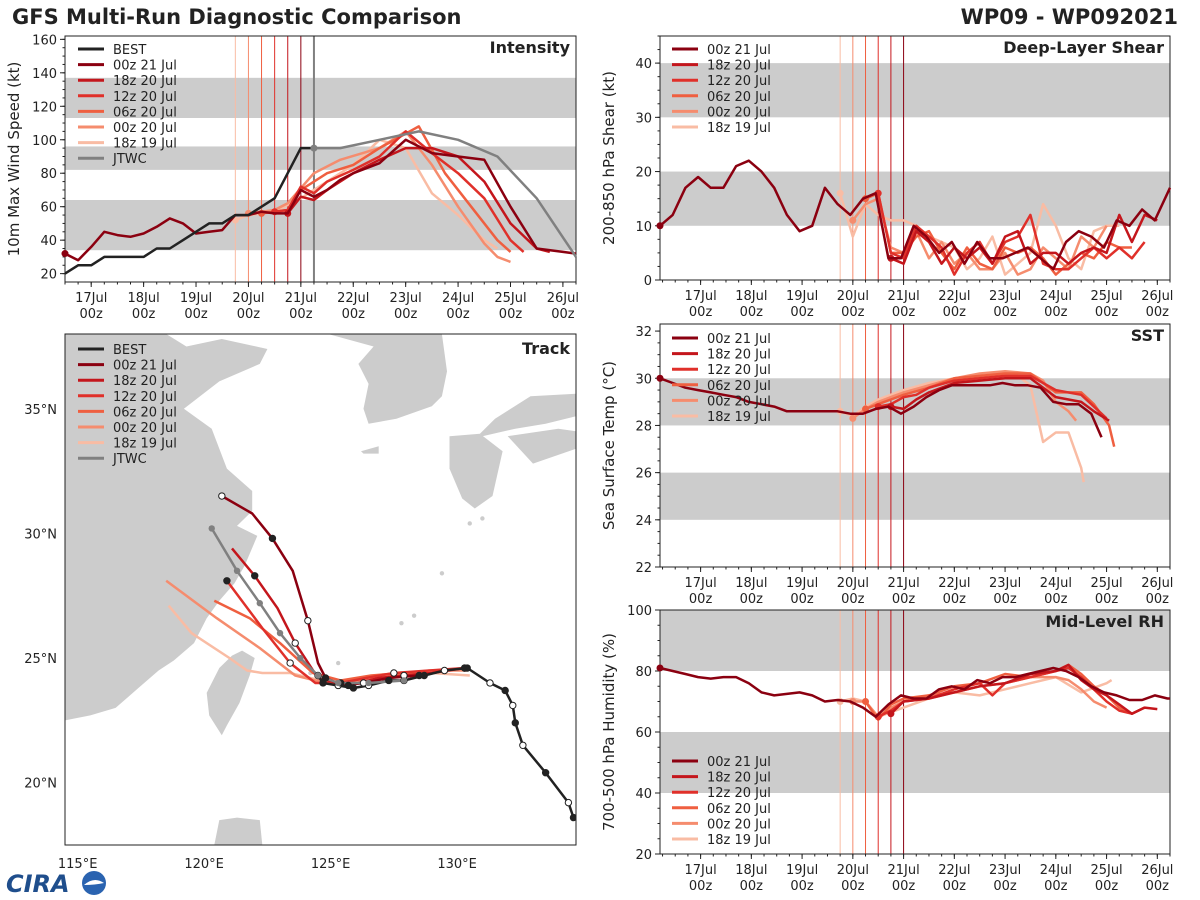 The image size is (1200, 900). Describe the element at coordinates (44, 107) in the screenshot. I see `intensity-ytick-label: 120` at that location.